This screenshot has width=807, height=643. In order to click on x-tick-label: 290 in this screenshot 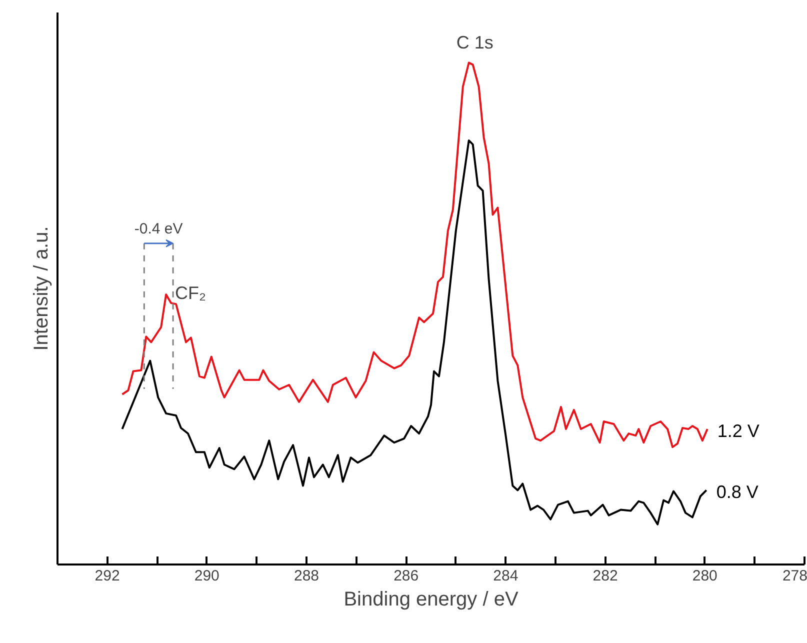, I will do `click(207, 576)`.